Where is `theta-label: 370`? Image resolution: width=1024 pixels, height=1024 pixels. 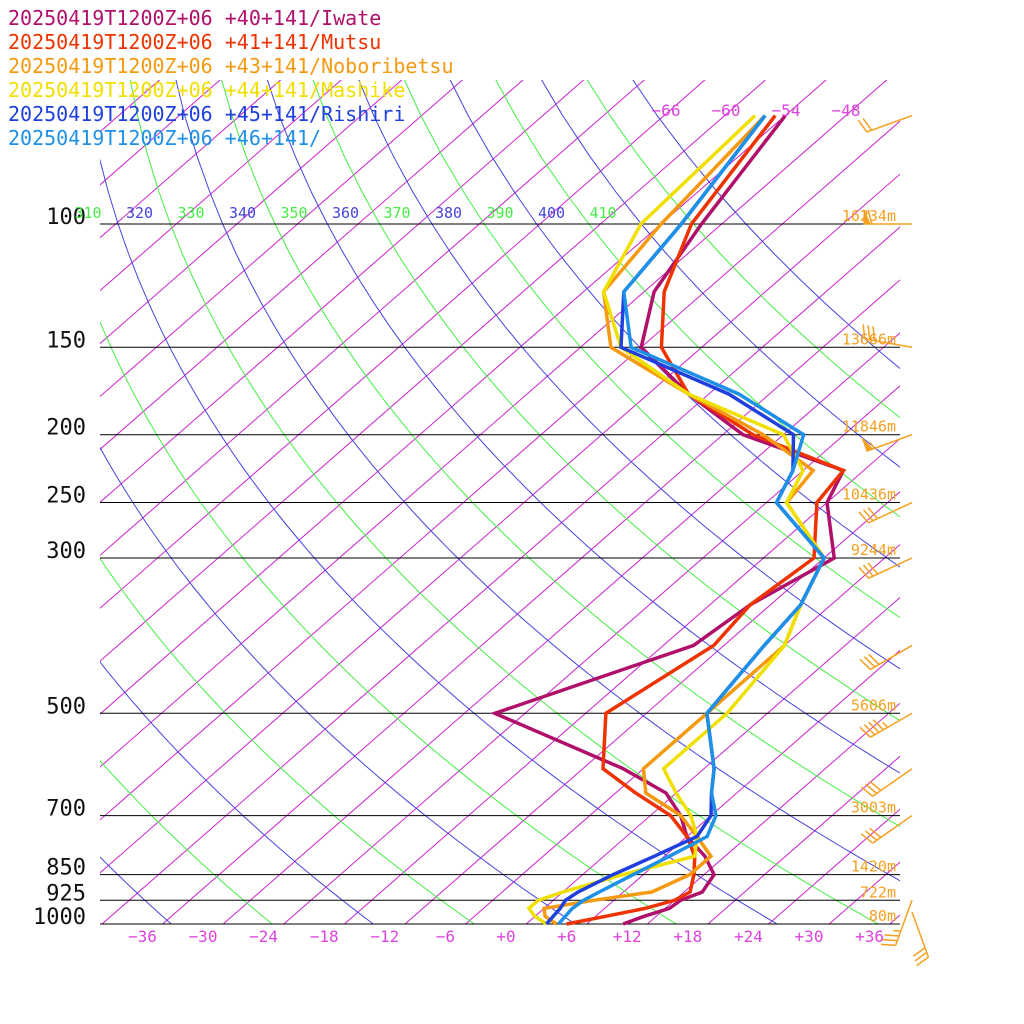 theta-label: 370 is located at coordinates (396, 213).